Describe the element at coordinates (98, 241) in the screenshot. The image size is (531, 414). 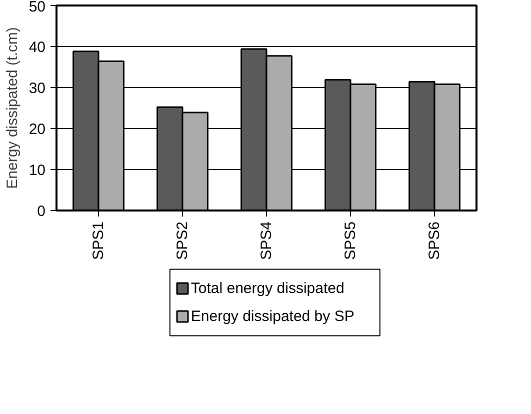
I see `x-tick-label: SPS1` at that location.